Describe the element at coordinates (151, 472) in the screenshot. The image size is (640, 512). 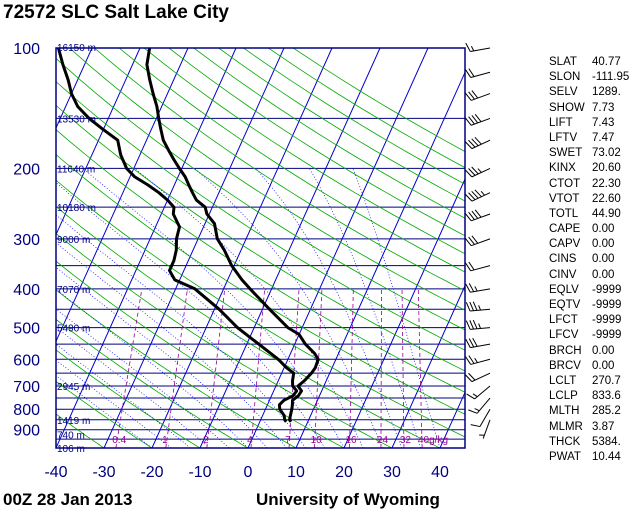
I see `x-tick-label: -20` at that location.